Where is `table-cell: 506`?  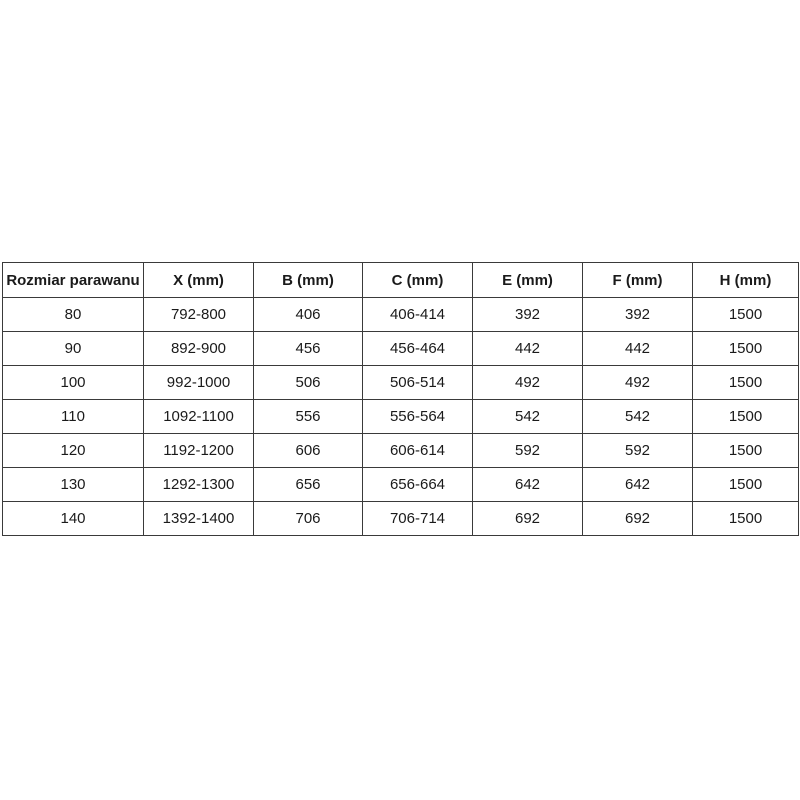 table-cell: 506 is located at coordinates (308, 382).